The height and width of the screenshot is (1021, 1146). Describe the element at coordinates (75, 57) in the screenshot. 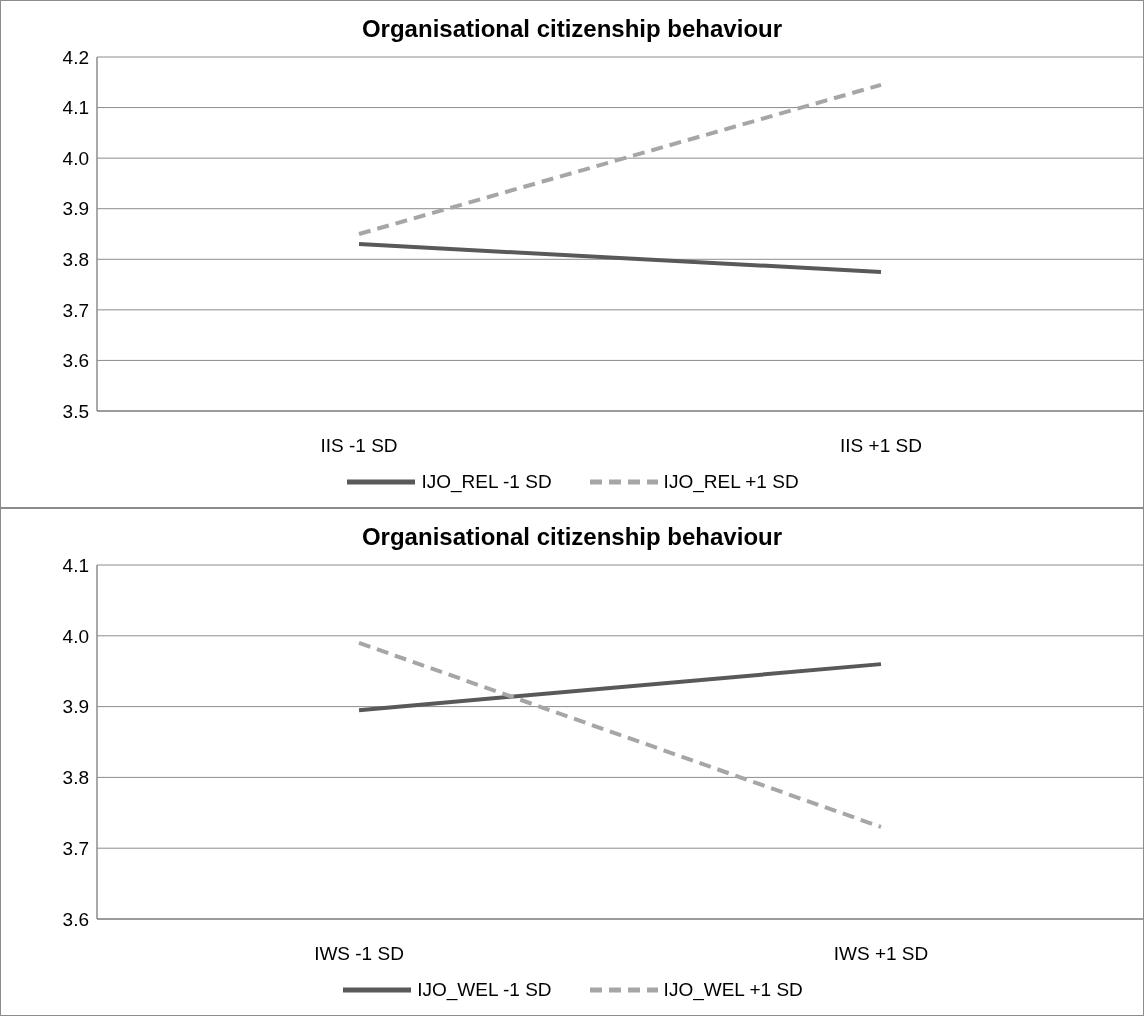

I see `y-tick-label: 4.2` at that location.